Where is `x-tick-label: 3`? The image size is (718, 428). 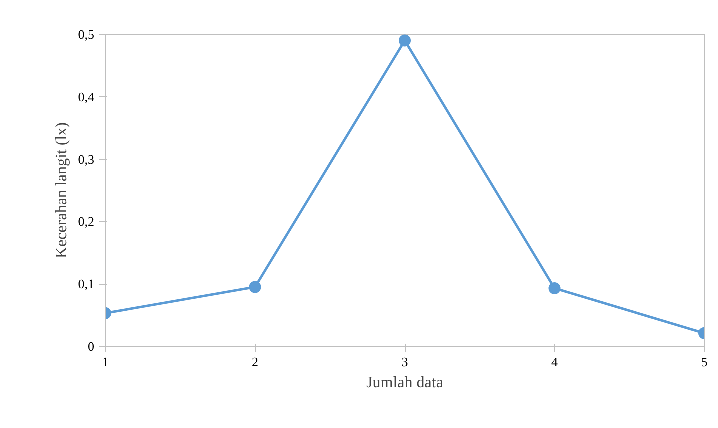
x-tick-label: 3 is located at coordinates (405, 362).